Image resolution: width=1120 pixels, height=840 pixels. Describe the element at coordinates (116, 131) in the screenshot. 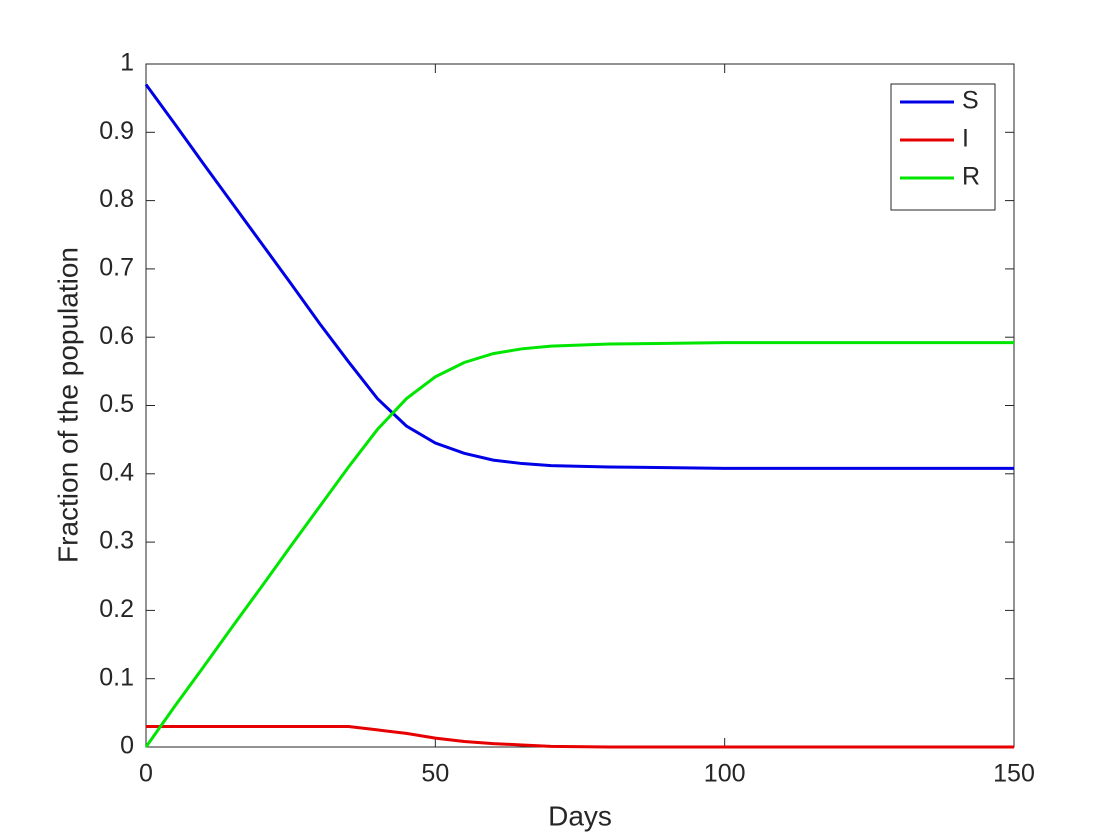

I see `y-tick-label: 0.9` at that location.